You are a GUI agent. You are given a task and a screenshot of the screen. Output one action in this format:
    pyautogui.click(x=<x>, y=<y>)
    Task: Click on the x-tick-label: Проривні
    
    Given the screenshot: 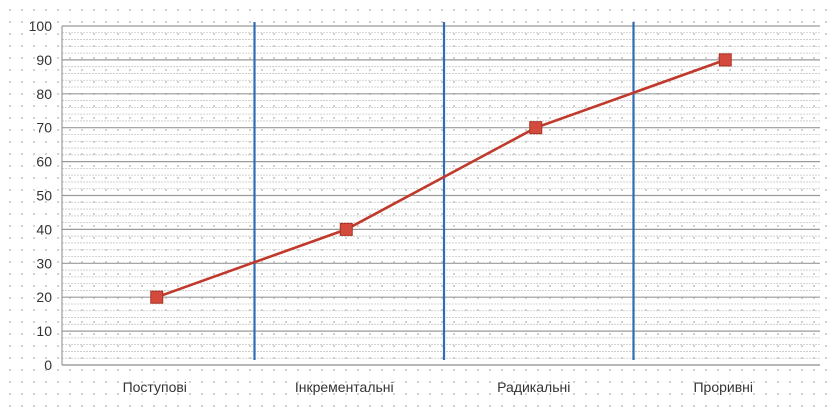 What is the action you would take?
    pyautogui.click(x=723, y=387)
    